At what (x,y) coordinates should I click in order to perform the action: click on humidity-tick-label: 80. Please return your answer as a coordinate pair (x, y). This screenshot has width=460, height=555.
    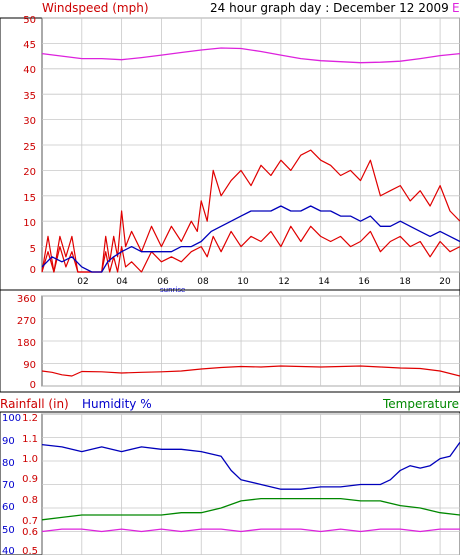
    Looking at the image, I should click on (8, 463).